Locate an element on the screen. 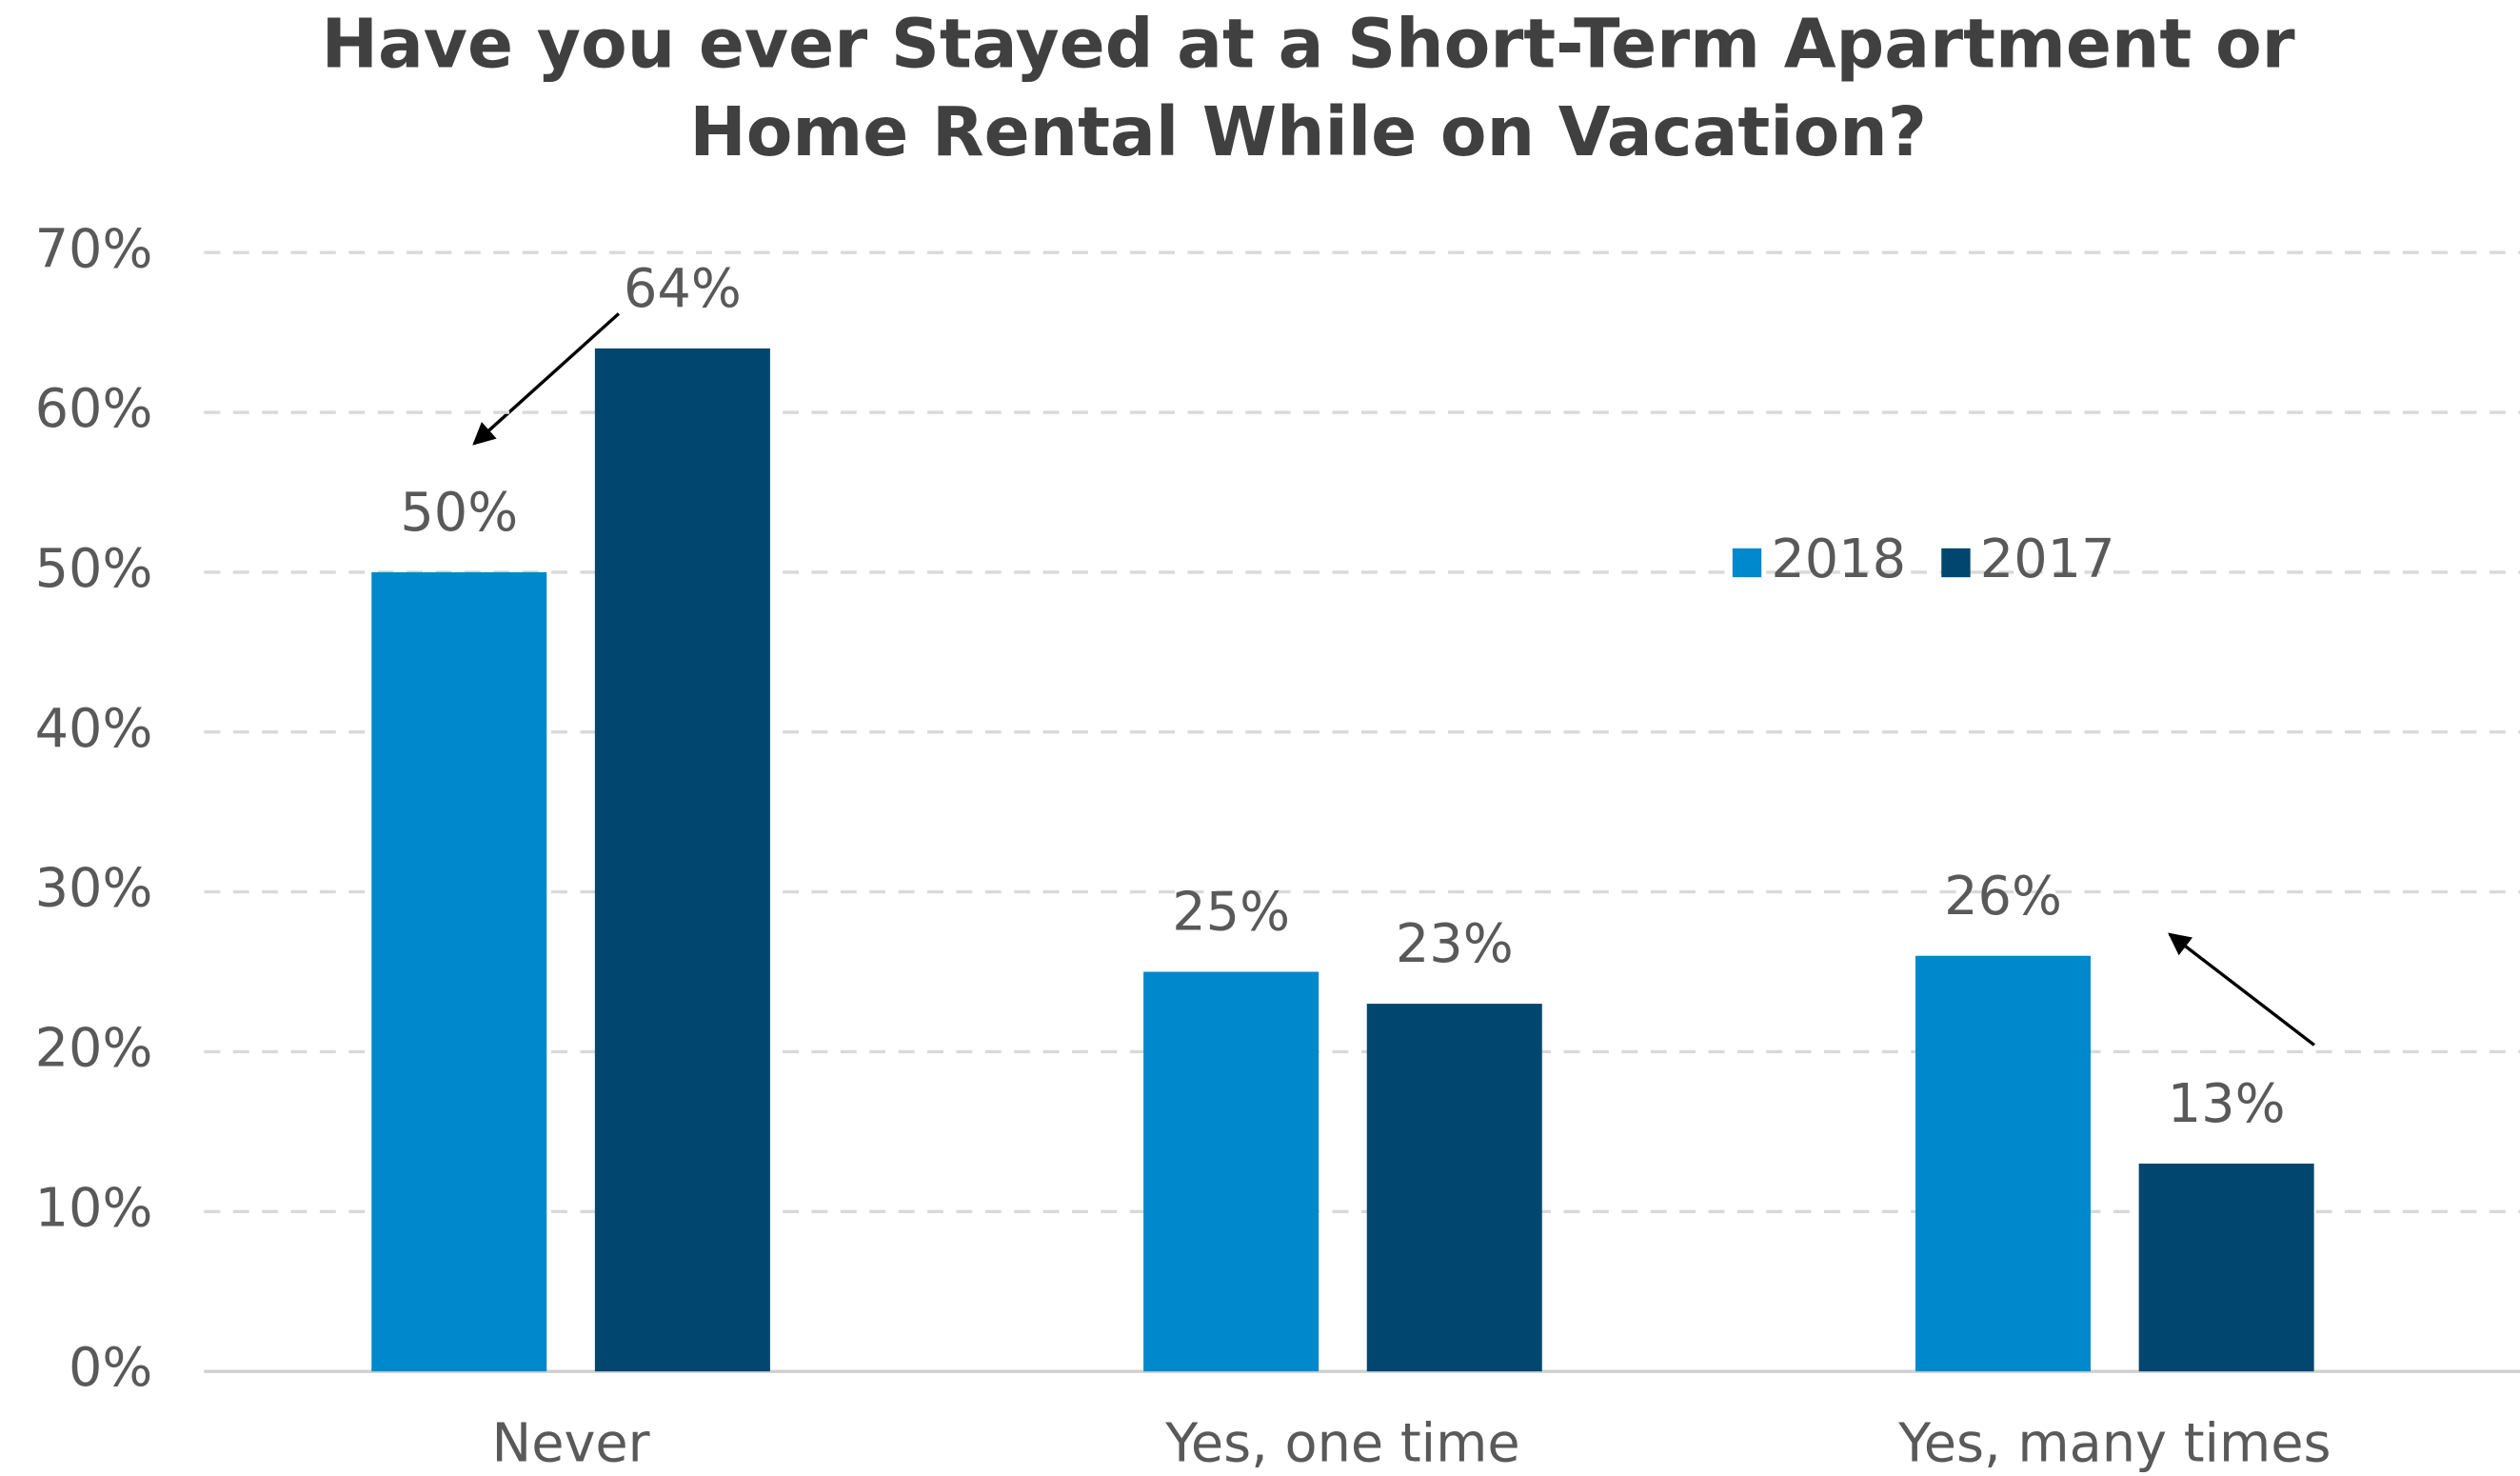 Image resolution: width=2520 pixels, height=1476 pixels. legend-label: 2018 is located at coordinates (1838, 559).